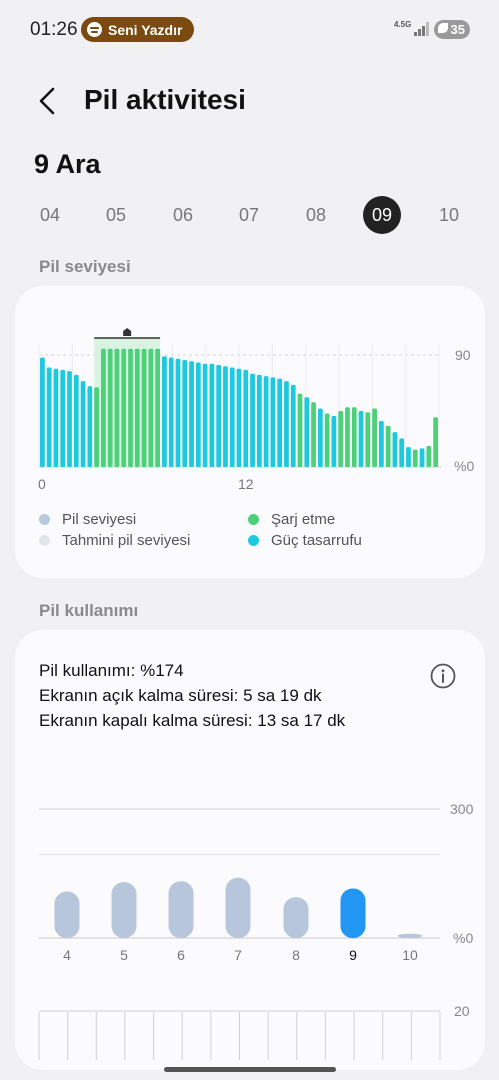  Describe the element at coordinates (303, 519) in the screenshot. I see `legend-label: Şarj etme` at that location.